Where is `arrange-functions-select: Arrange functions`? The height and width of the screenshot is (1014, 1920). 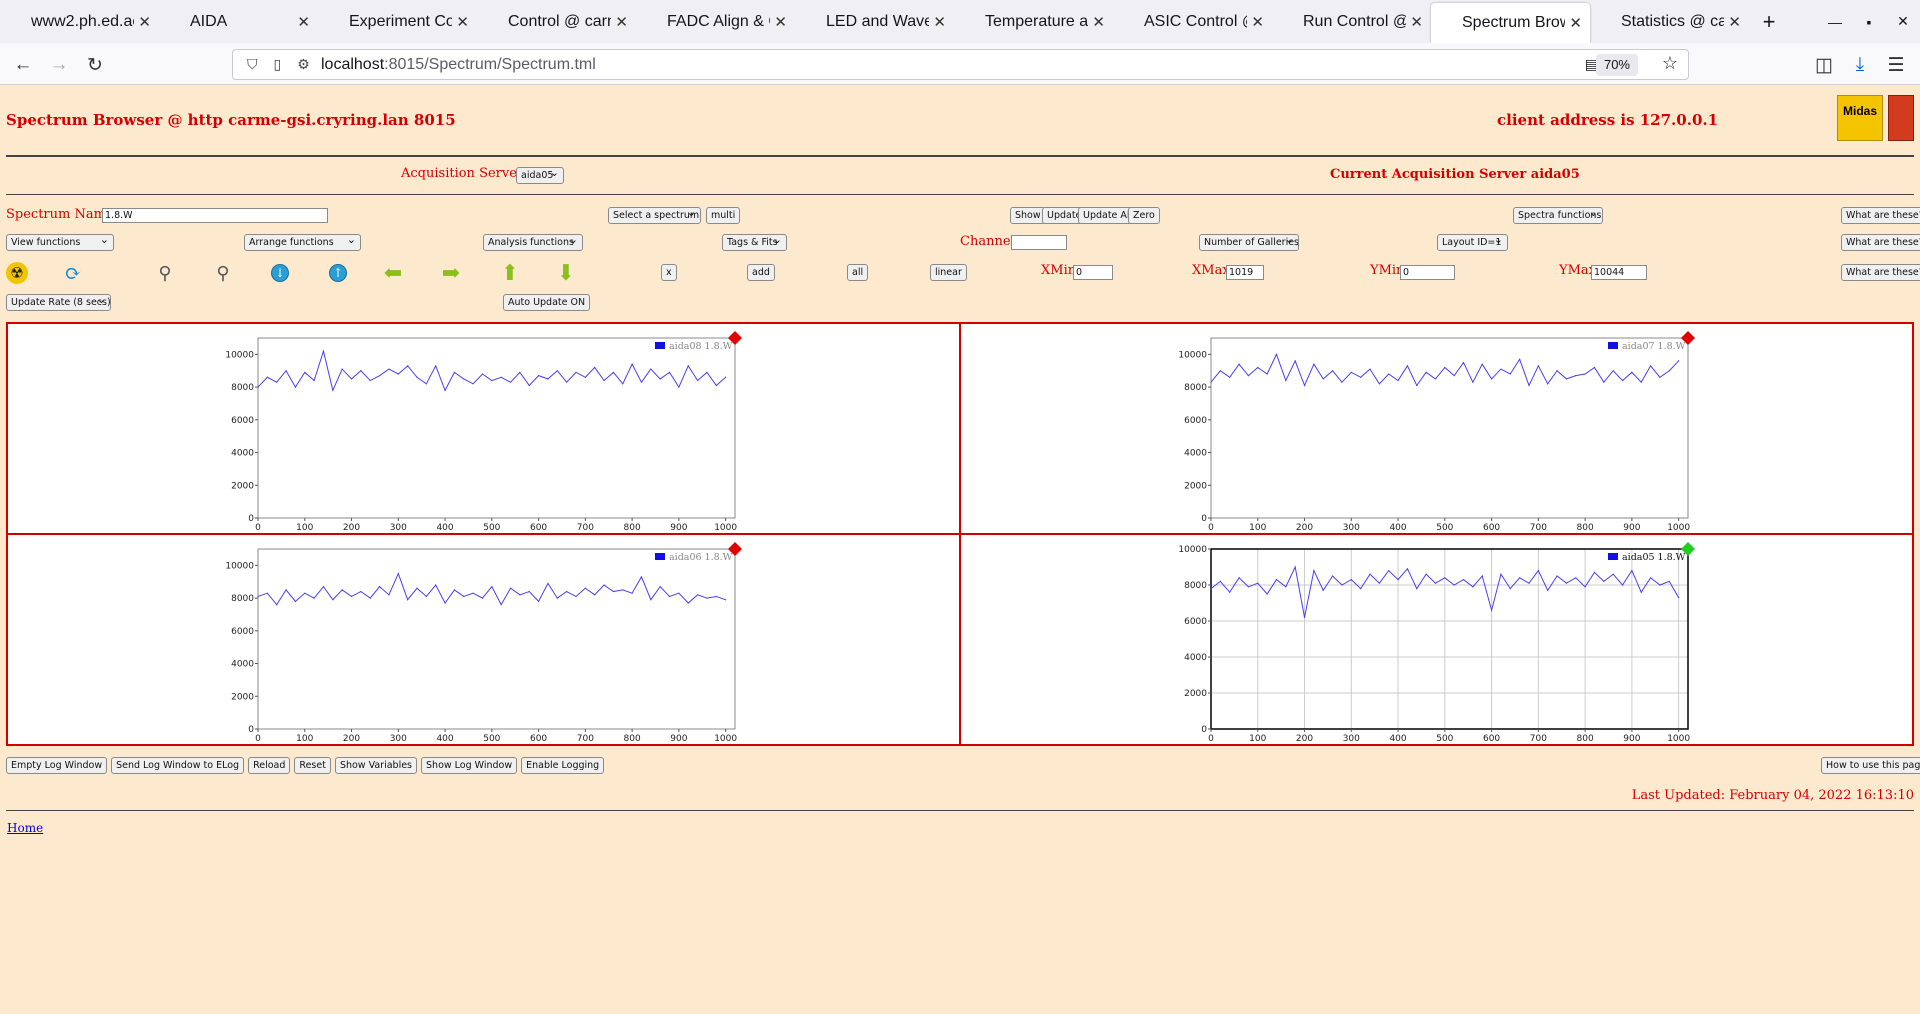
arrange-functions-select: Arrange functions is located at coordinates (302, 242).